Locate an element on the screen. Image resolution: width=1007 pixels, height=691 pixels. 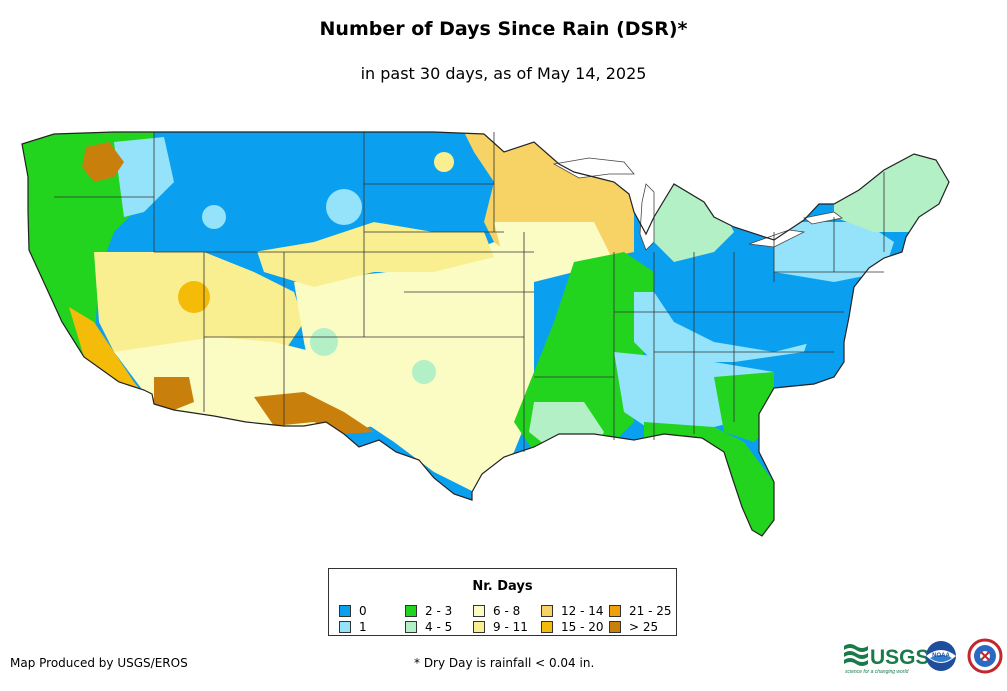
legend-label: 12 - 14 is located at coordinates (582, 611).